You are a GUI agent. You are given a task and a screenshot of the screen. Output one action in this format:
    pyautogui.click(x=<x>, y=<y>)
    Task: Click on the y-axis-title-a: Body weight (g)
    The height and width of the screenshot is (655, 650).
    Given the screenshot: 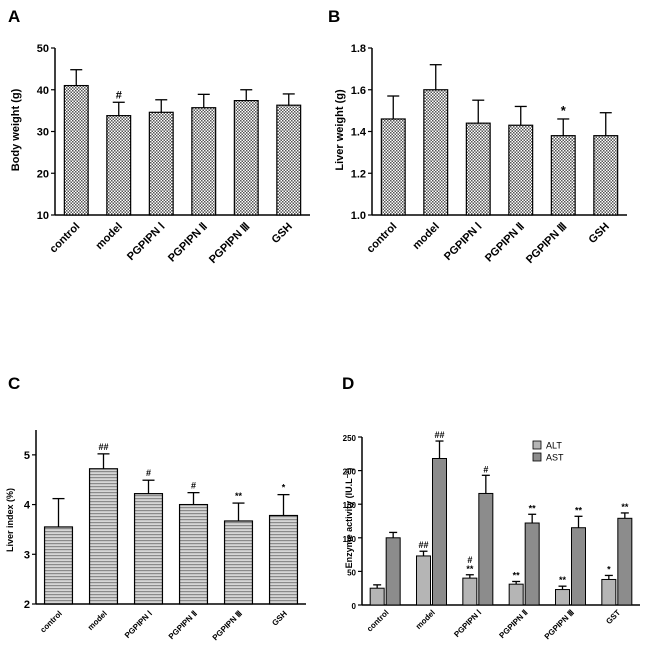 What is the action you would take?
    pyautogui.click(x=16, y=129)
    